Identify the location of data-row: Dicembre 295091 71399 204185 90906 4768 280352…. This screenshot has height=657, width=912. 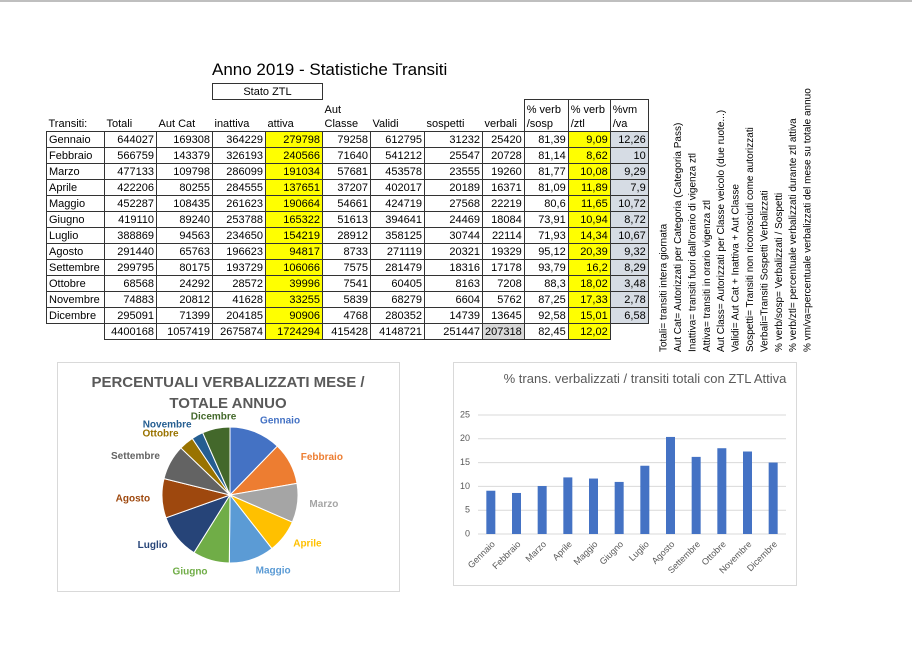
(347, 315).